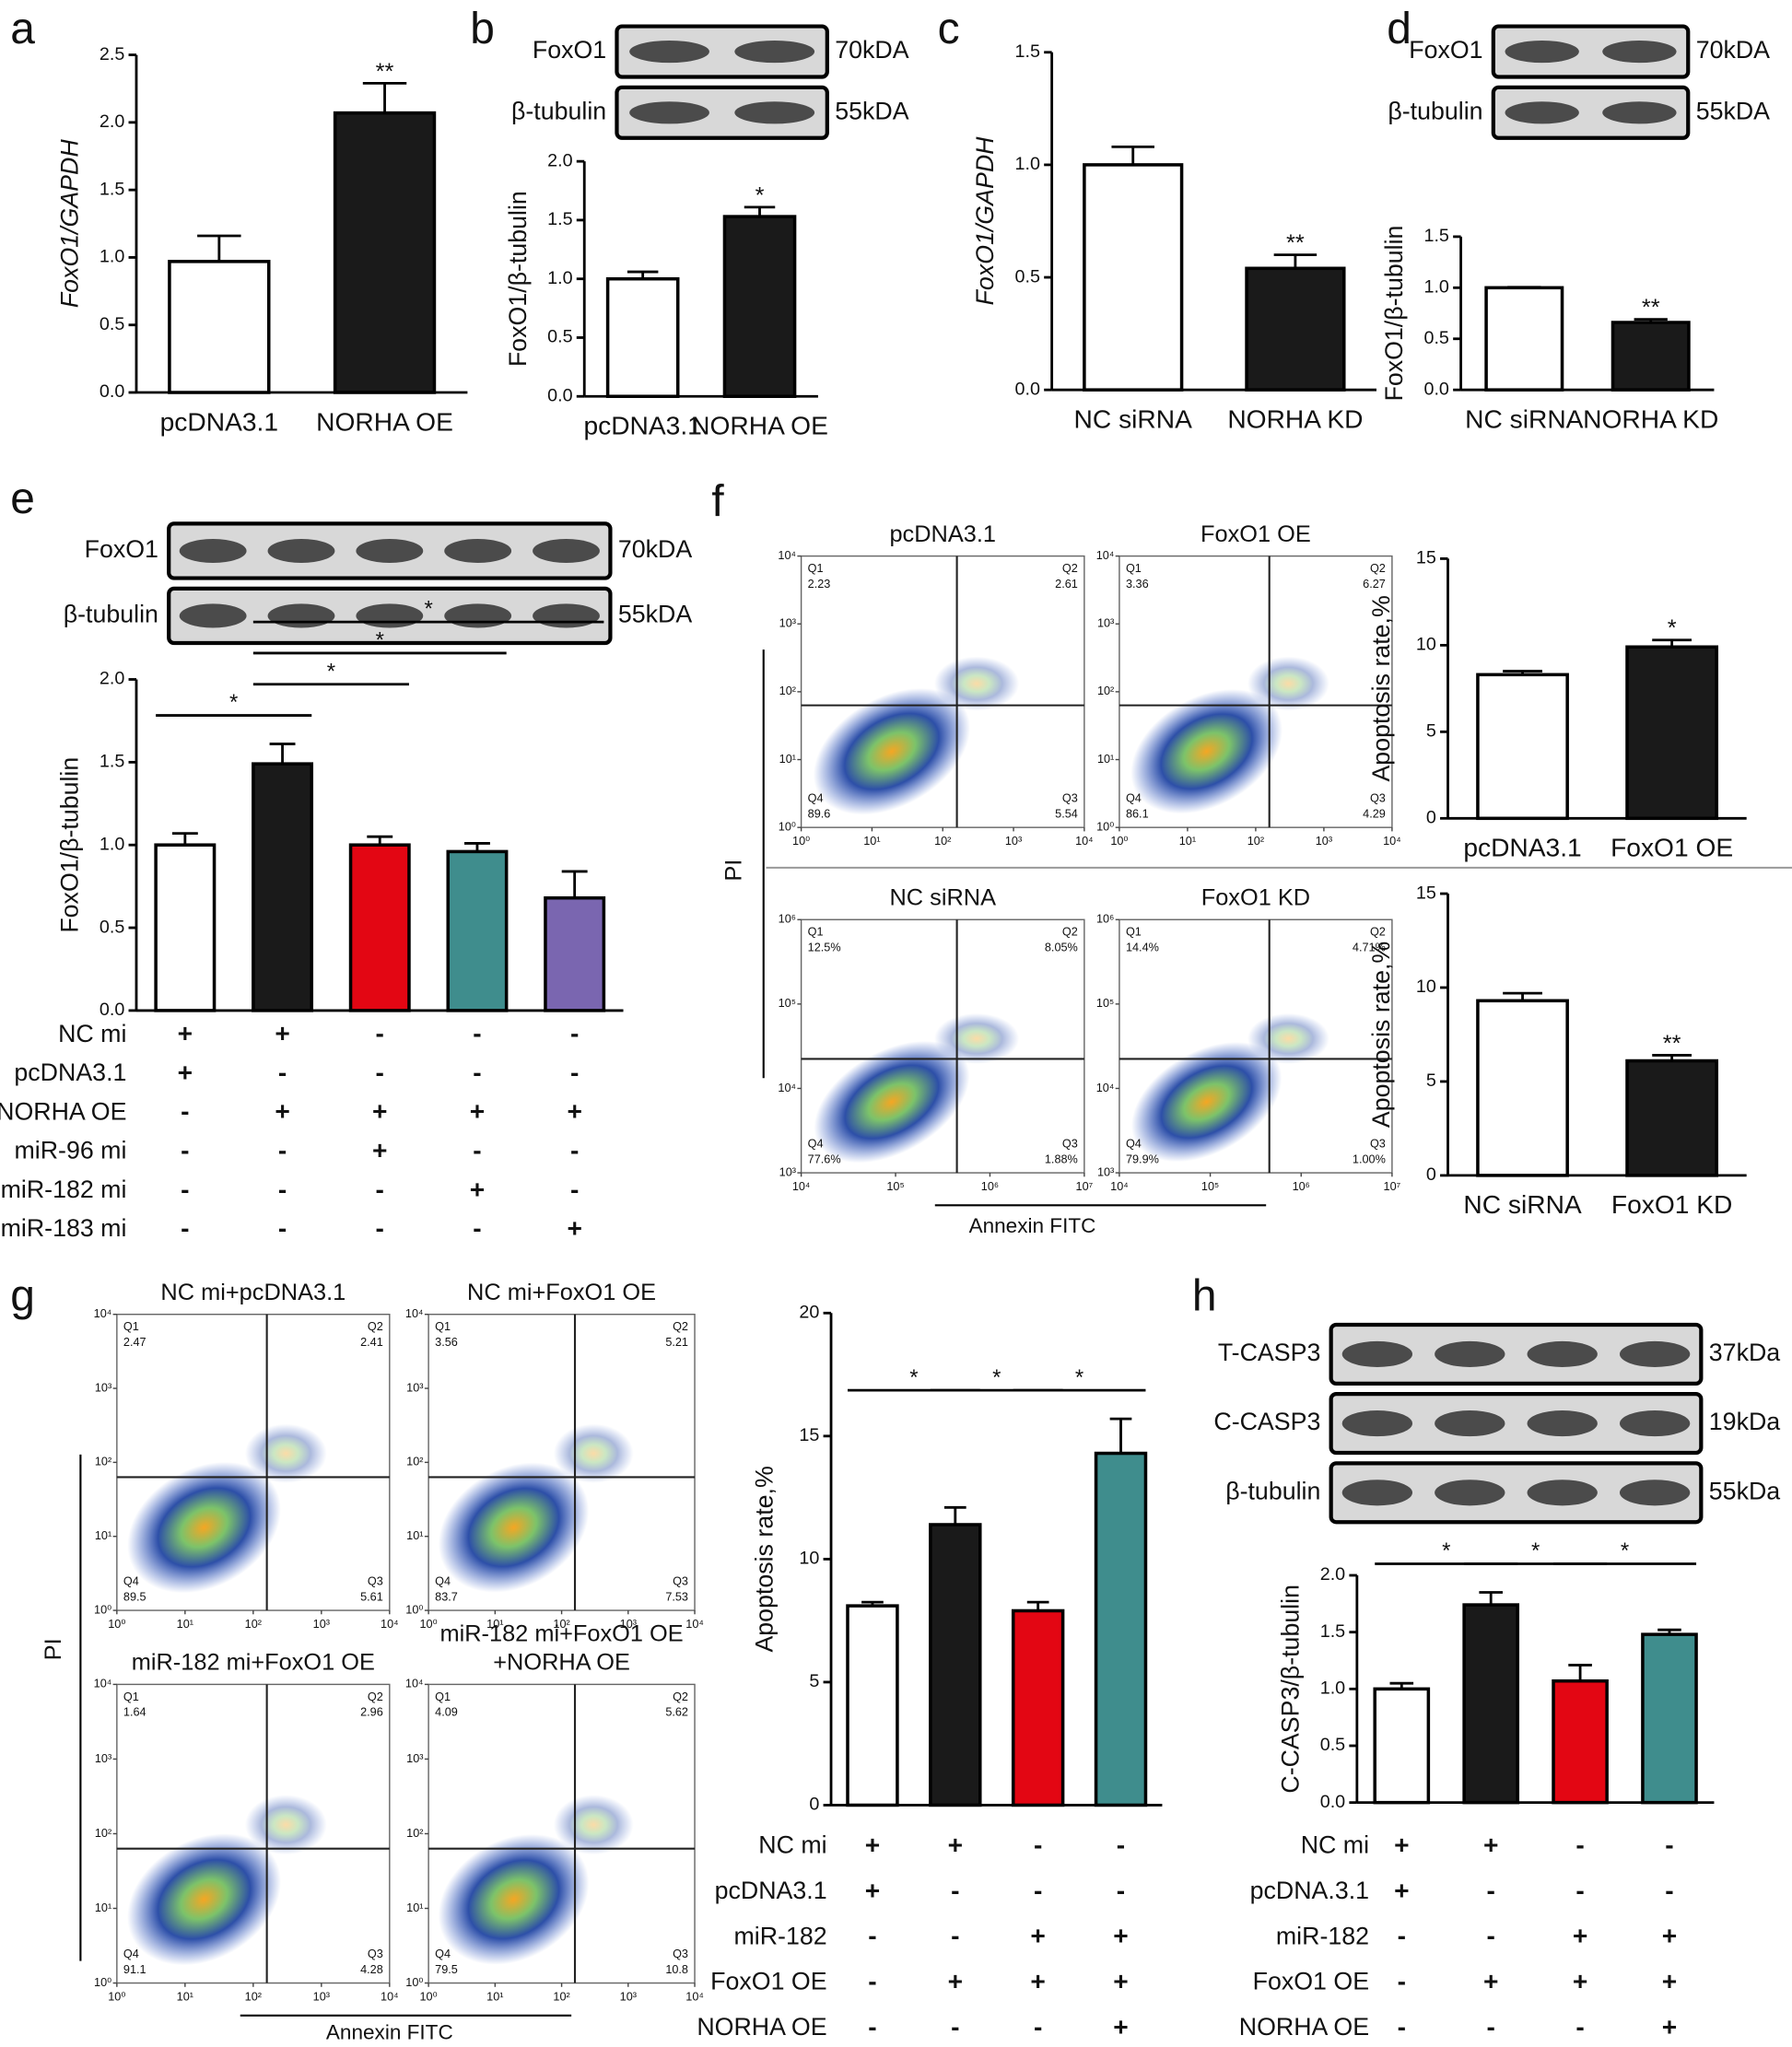  What do you see at coordinates (253, 1624) in the screenshot?
I see `x-tick-label: 10²` at bounding box center [253, 1624].